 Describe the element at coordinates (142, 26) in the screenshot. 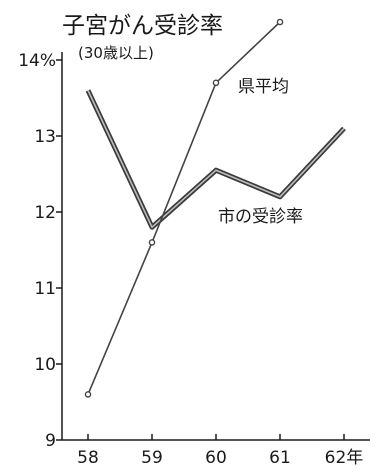

I see `chart-title: 子宮がん受診率` at that location.